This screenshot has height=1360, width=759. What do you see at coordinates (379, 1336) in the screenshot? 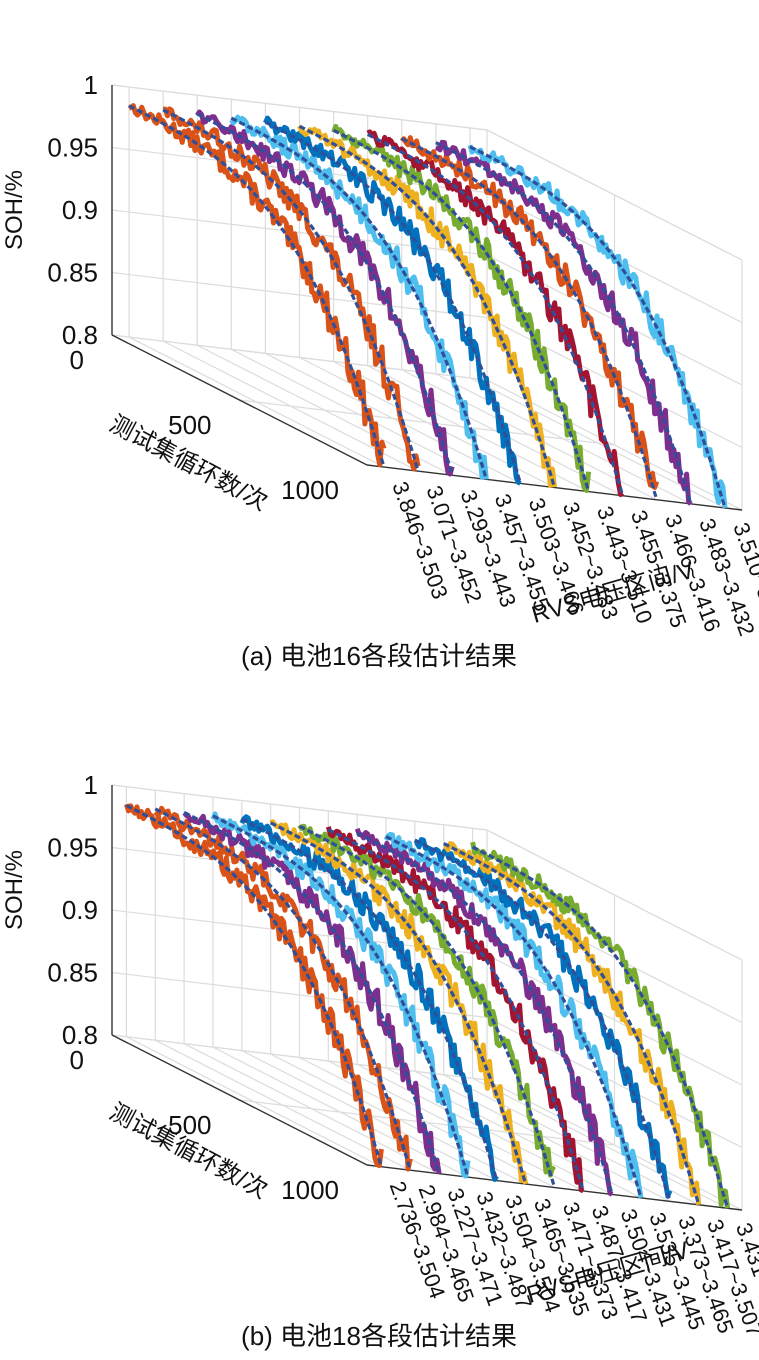
I see `chart-caption: (b) 电池18各段估计结果` at bounding box center [379, 1336].